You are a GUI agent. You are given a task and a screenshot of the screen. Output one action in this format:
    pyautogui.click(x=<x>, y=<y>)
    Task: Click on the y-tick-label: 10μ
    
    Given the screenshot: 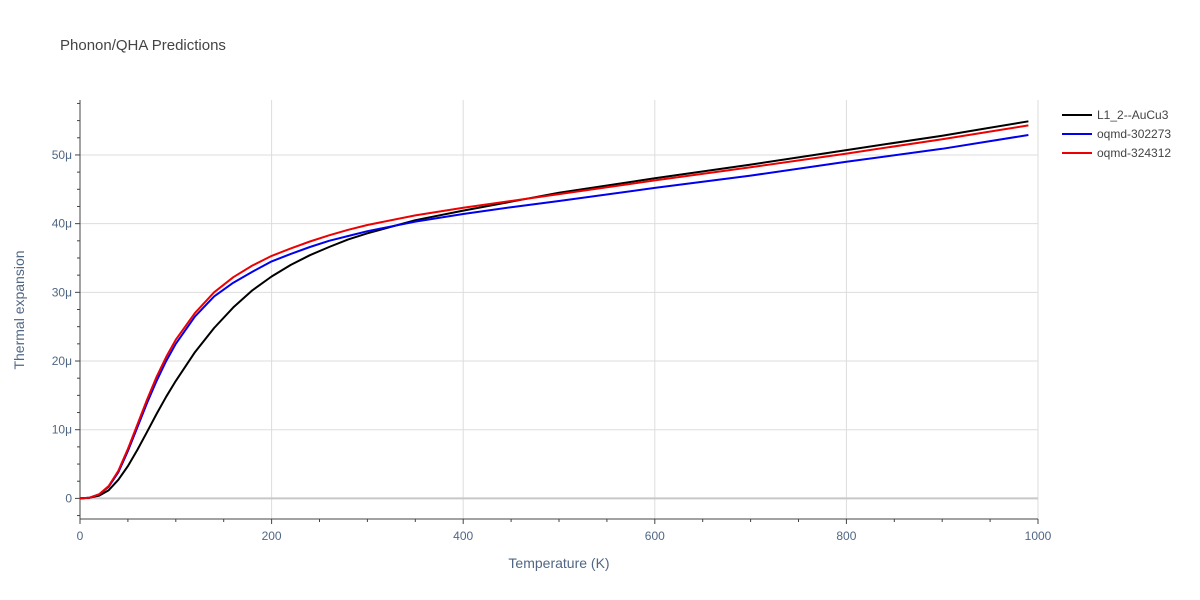 What is the action you would take?
    pyautogui.click(x=62, y=430)
    